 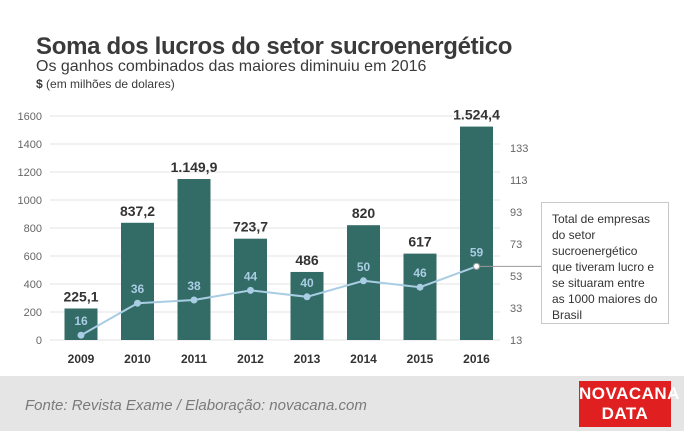 What do you see at coordinates (363, 359) in the screenshot?
I see `x-tick-label: 2014` at bounding box center [363, 359].